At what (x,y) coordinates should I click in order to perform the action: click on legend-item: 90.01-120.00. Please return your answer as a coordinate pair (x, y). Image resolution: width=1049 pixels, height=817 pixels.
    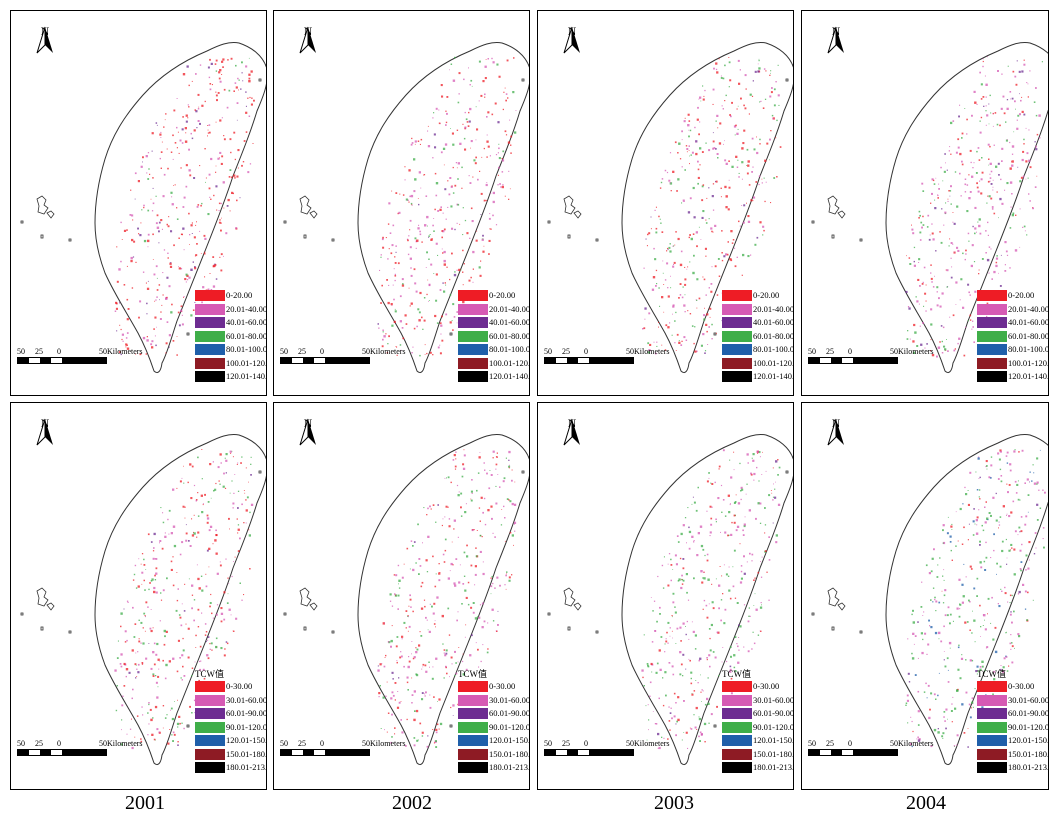
    Looking at the image, I should click on (230, 728).